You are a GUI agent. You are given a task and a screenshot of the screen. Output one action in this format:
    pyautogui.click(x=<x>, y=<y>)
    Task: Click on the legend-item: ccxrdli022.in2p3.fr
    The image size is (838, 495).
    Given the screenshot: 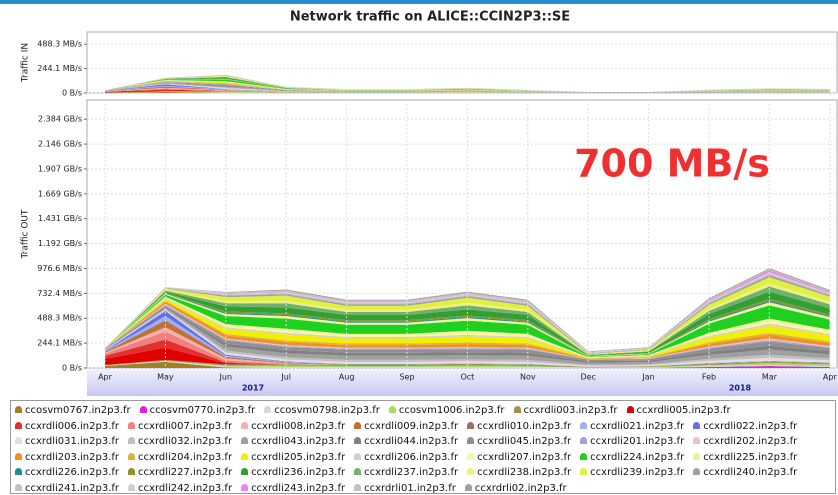 What is the action you would take?
    pyautogui.click(x=745, y=427)
    